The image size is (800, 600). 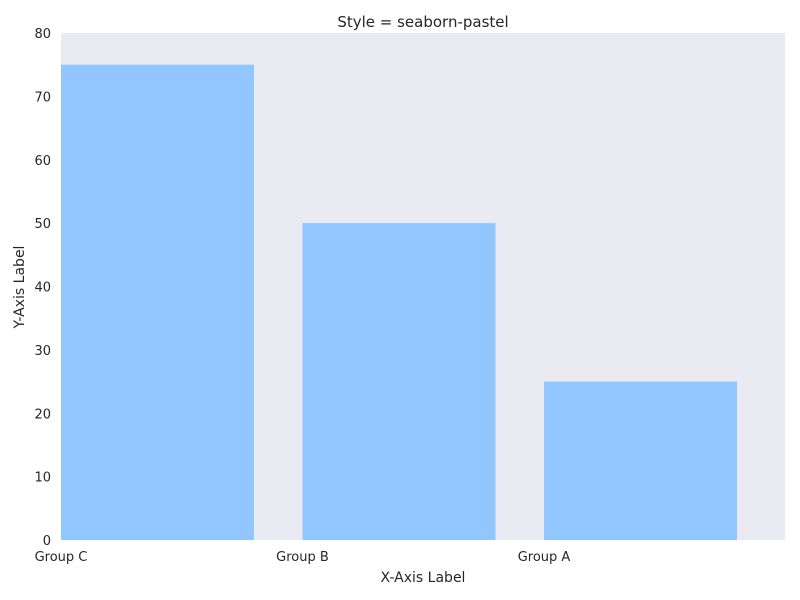 I want to click on y-tick-label: 30, so click(x=42, y=351).